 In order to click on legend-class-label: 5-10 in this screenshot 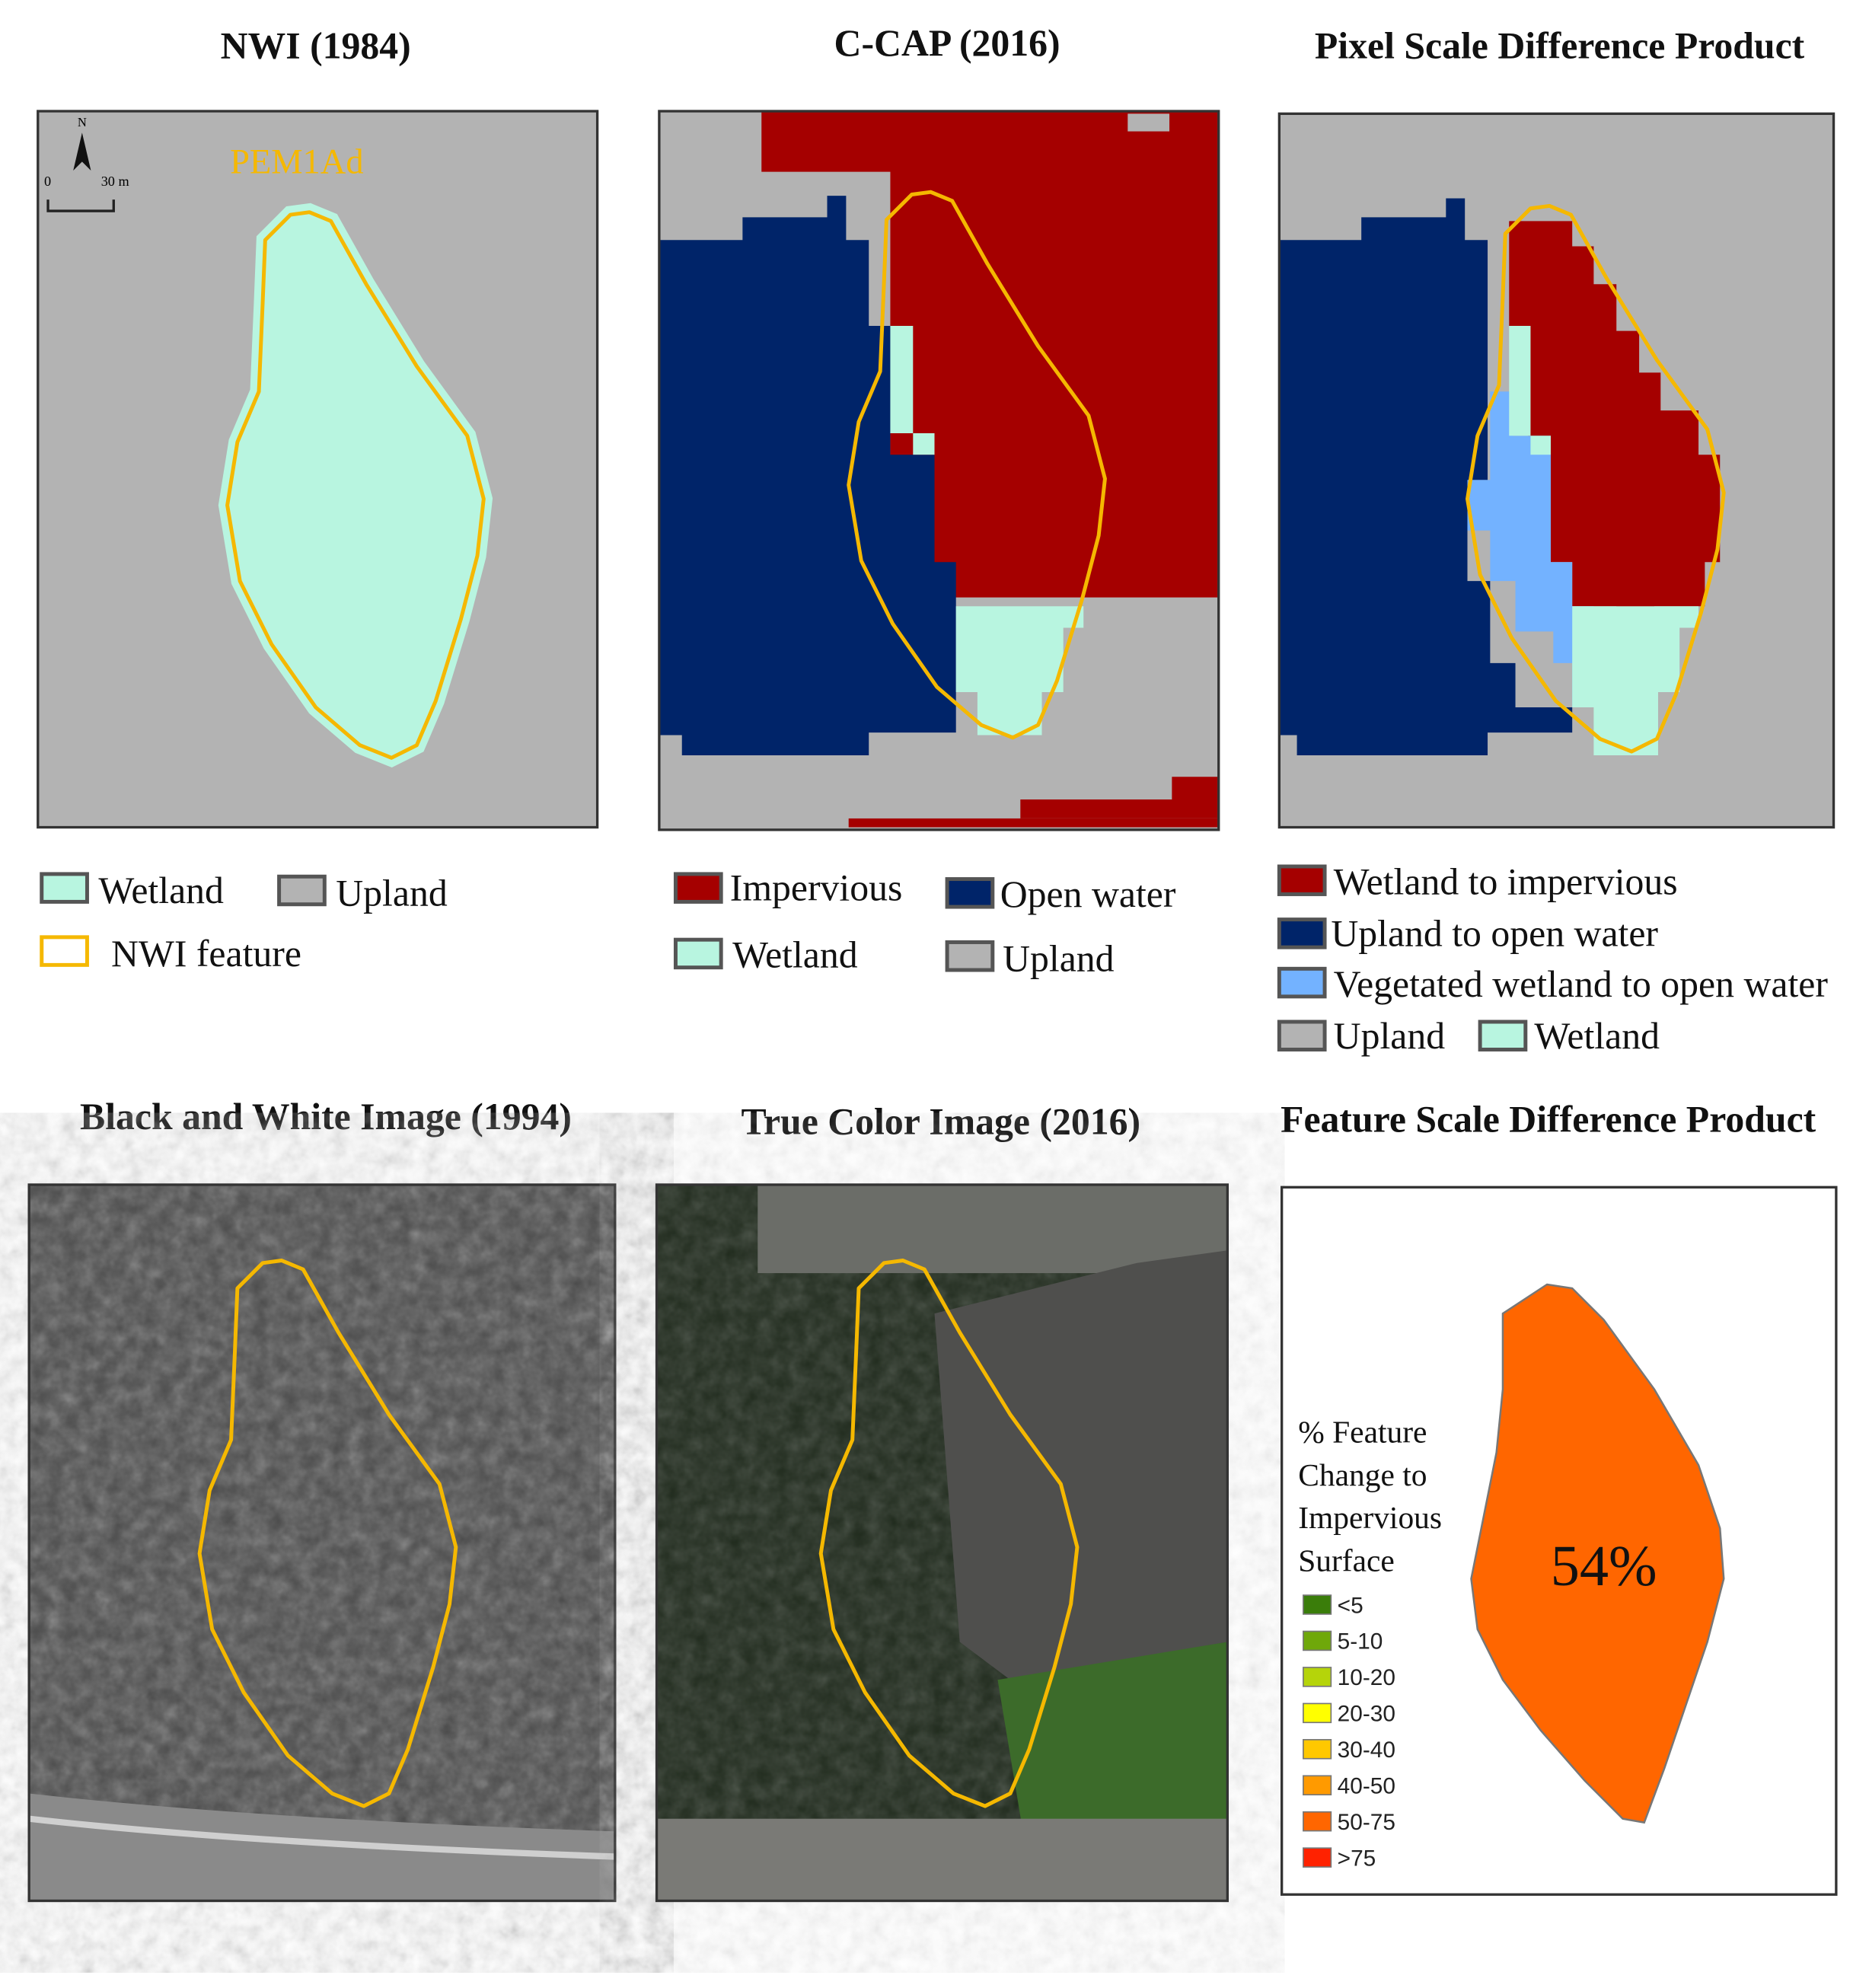, I will do `click(1360, 1642)`.